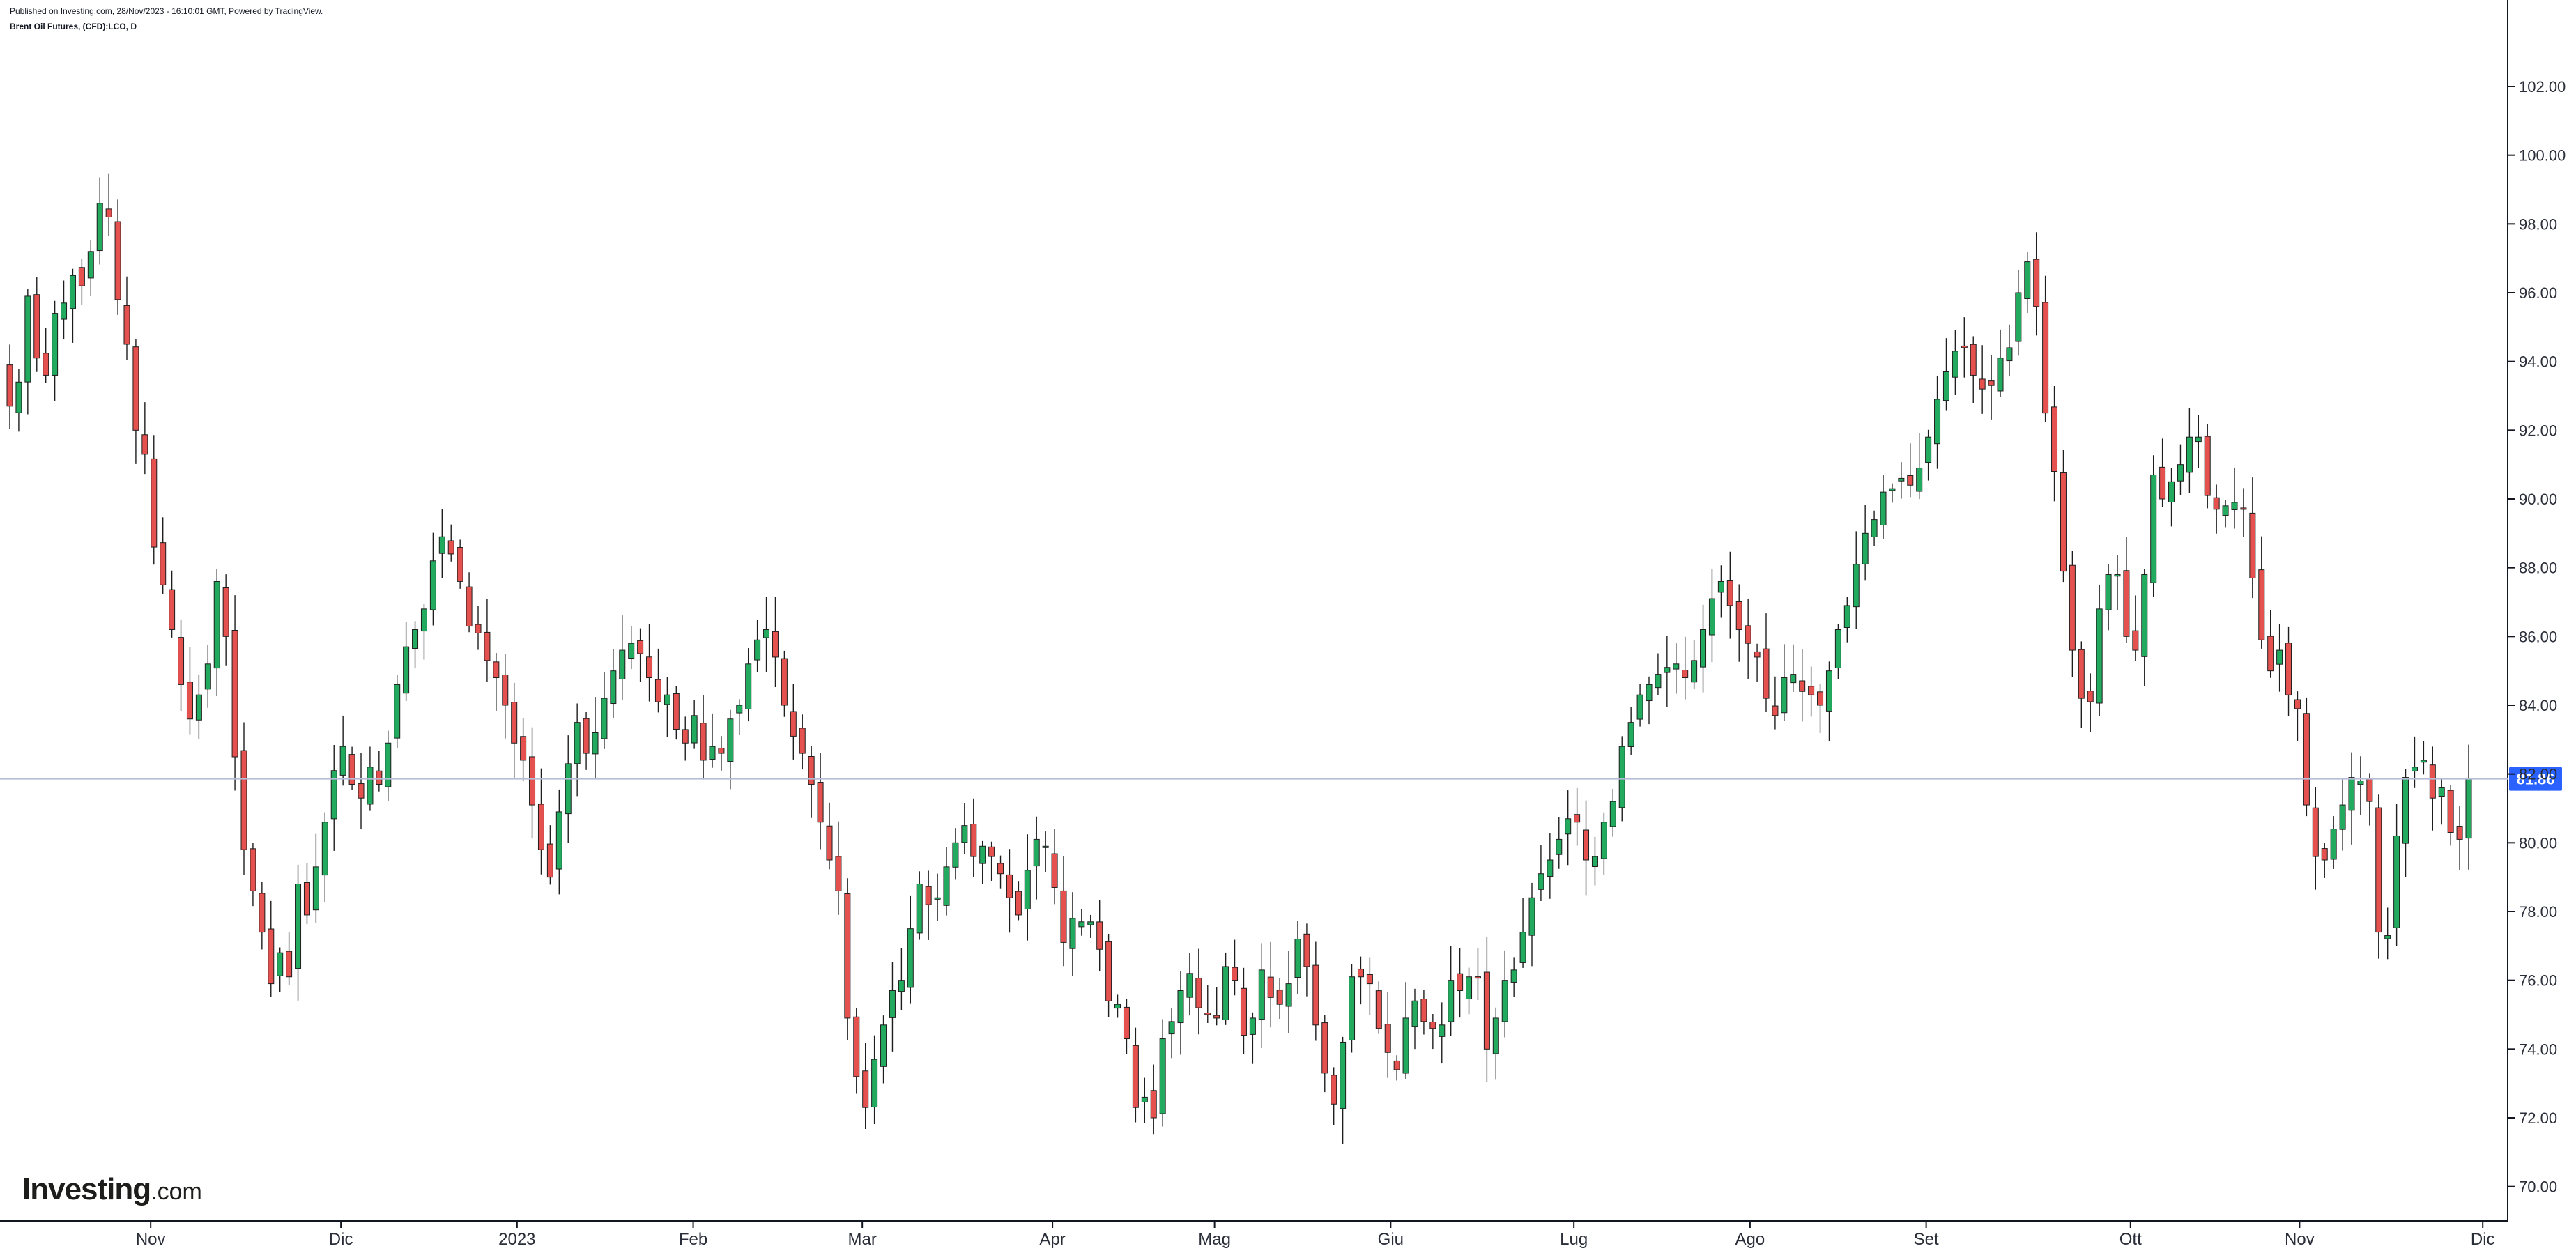 The width and height of the screenshot is (2576, 1253). Describe the element at coordinates (1391, 1239) in the screenshot. I see `time-tick-label: Giu` at that location.